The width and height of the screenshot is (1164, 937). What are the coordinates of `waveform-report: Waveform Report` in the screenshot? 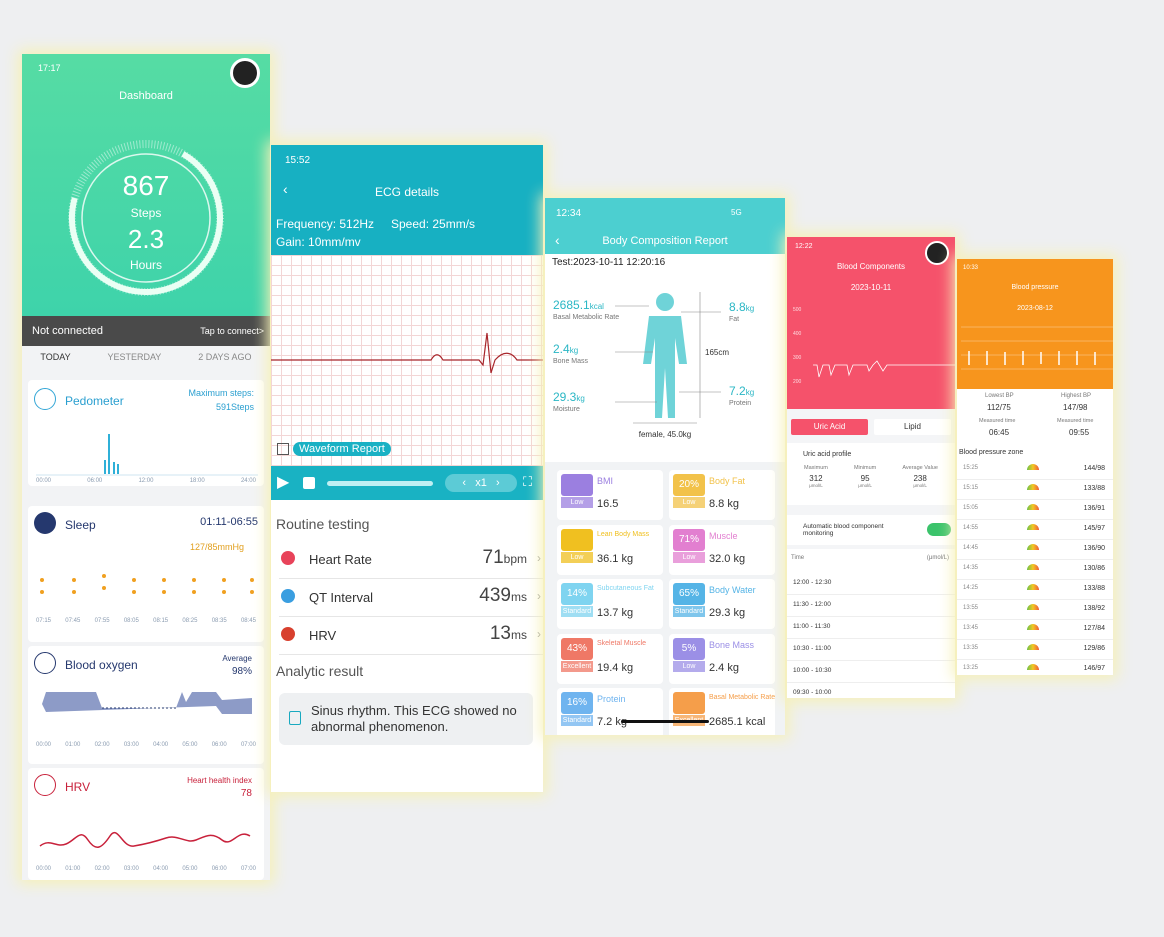 It's located at (342, 449).